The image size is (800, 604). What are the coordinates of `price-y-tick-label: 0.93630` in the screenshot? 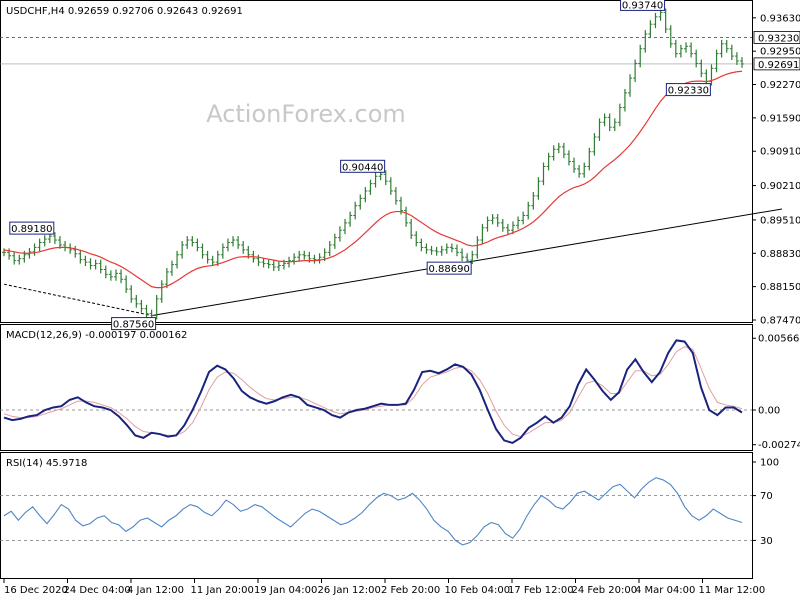 It's located at (780, 18).